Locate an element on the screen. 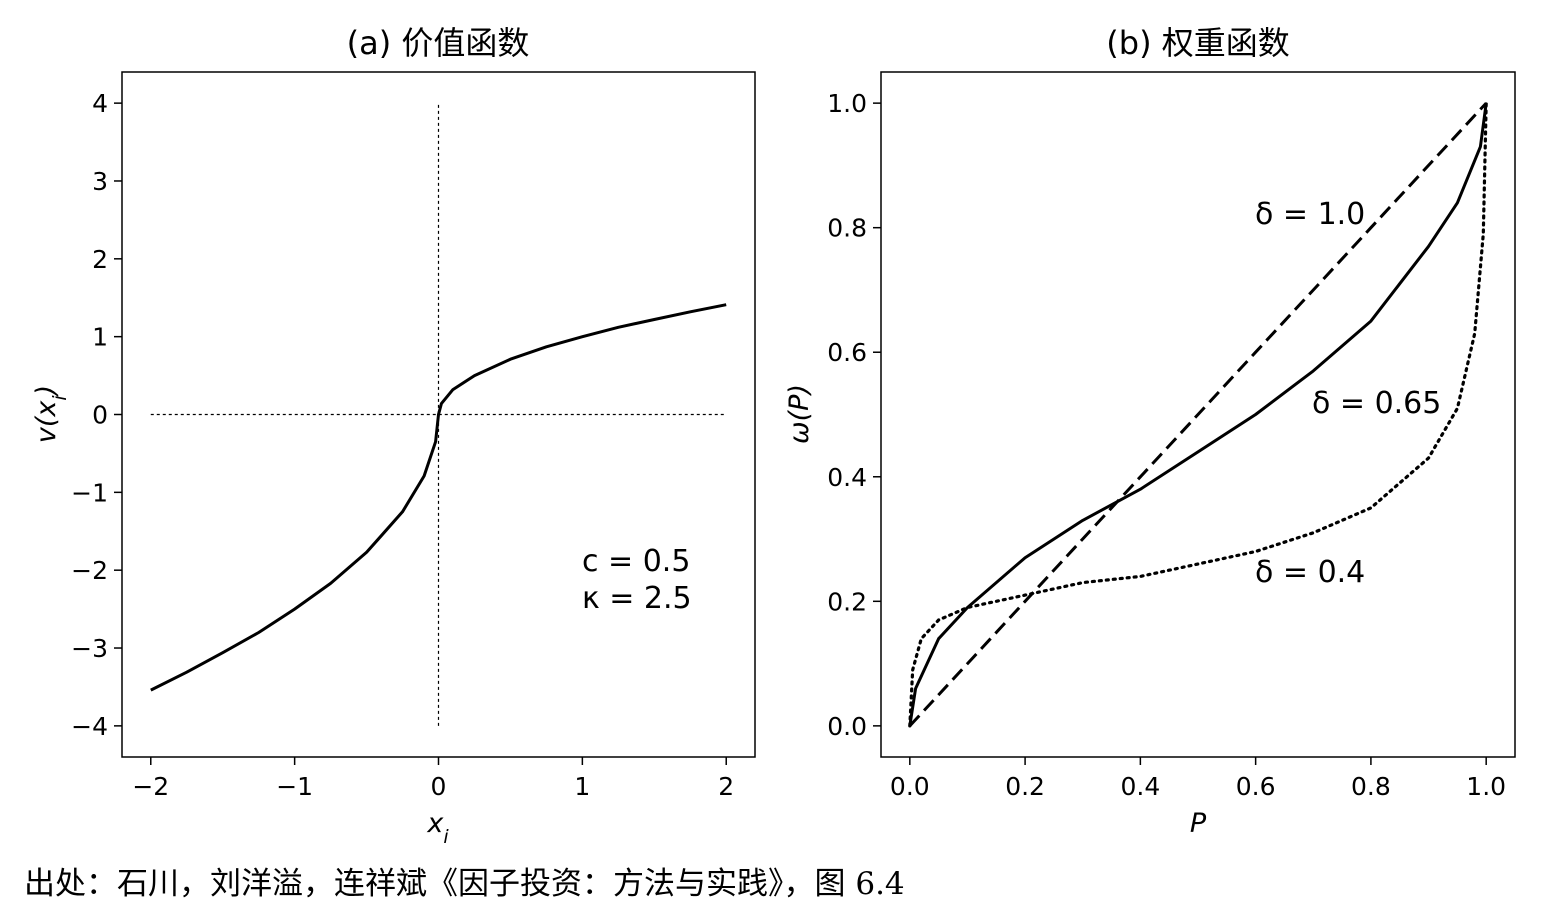  y-tick-label: 0.0 is located at coordinates (847, 726).